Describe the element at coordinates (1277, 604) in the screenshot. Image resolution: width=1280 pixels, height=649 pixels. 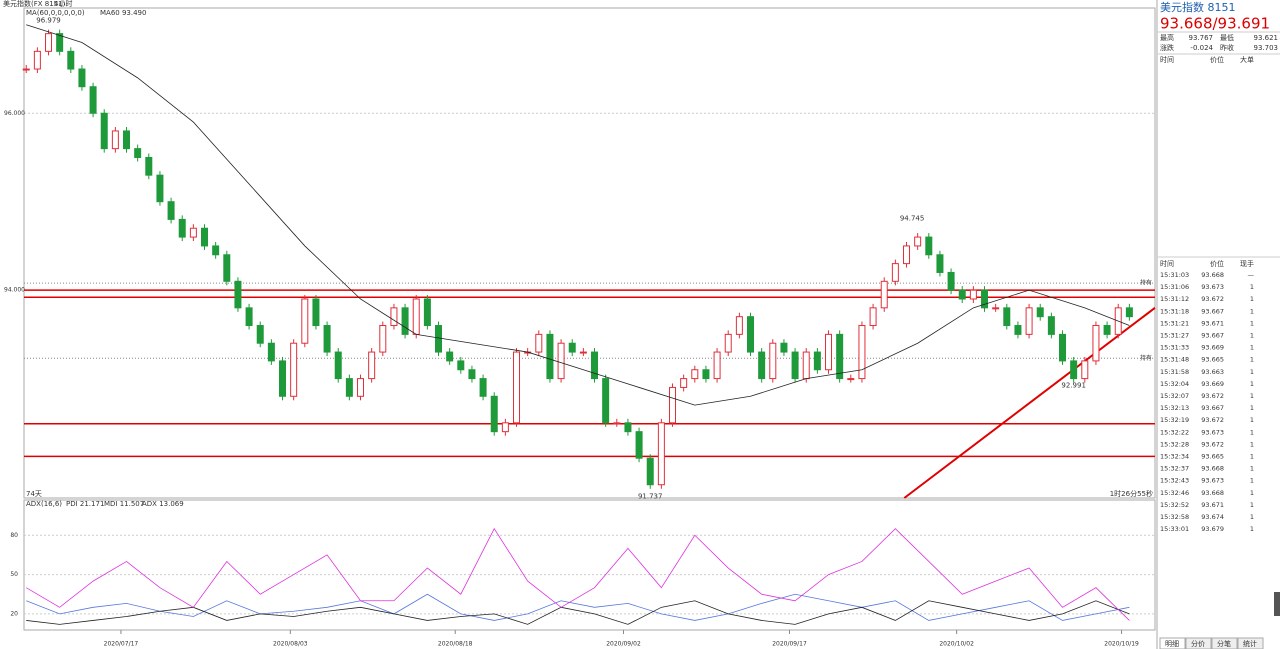
I see `scrollbar` at that location.